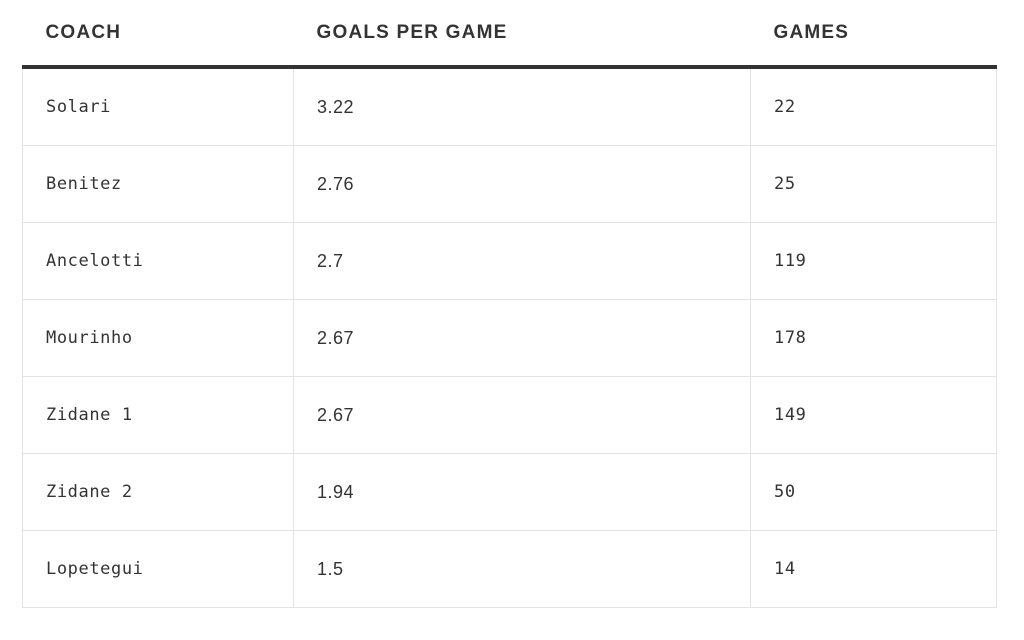  Describe the element at coordinates (873, 492) in the screenshot. I see `cell-games: 50` at that location.